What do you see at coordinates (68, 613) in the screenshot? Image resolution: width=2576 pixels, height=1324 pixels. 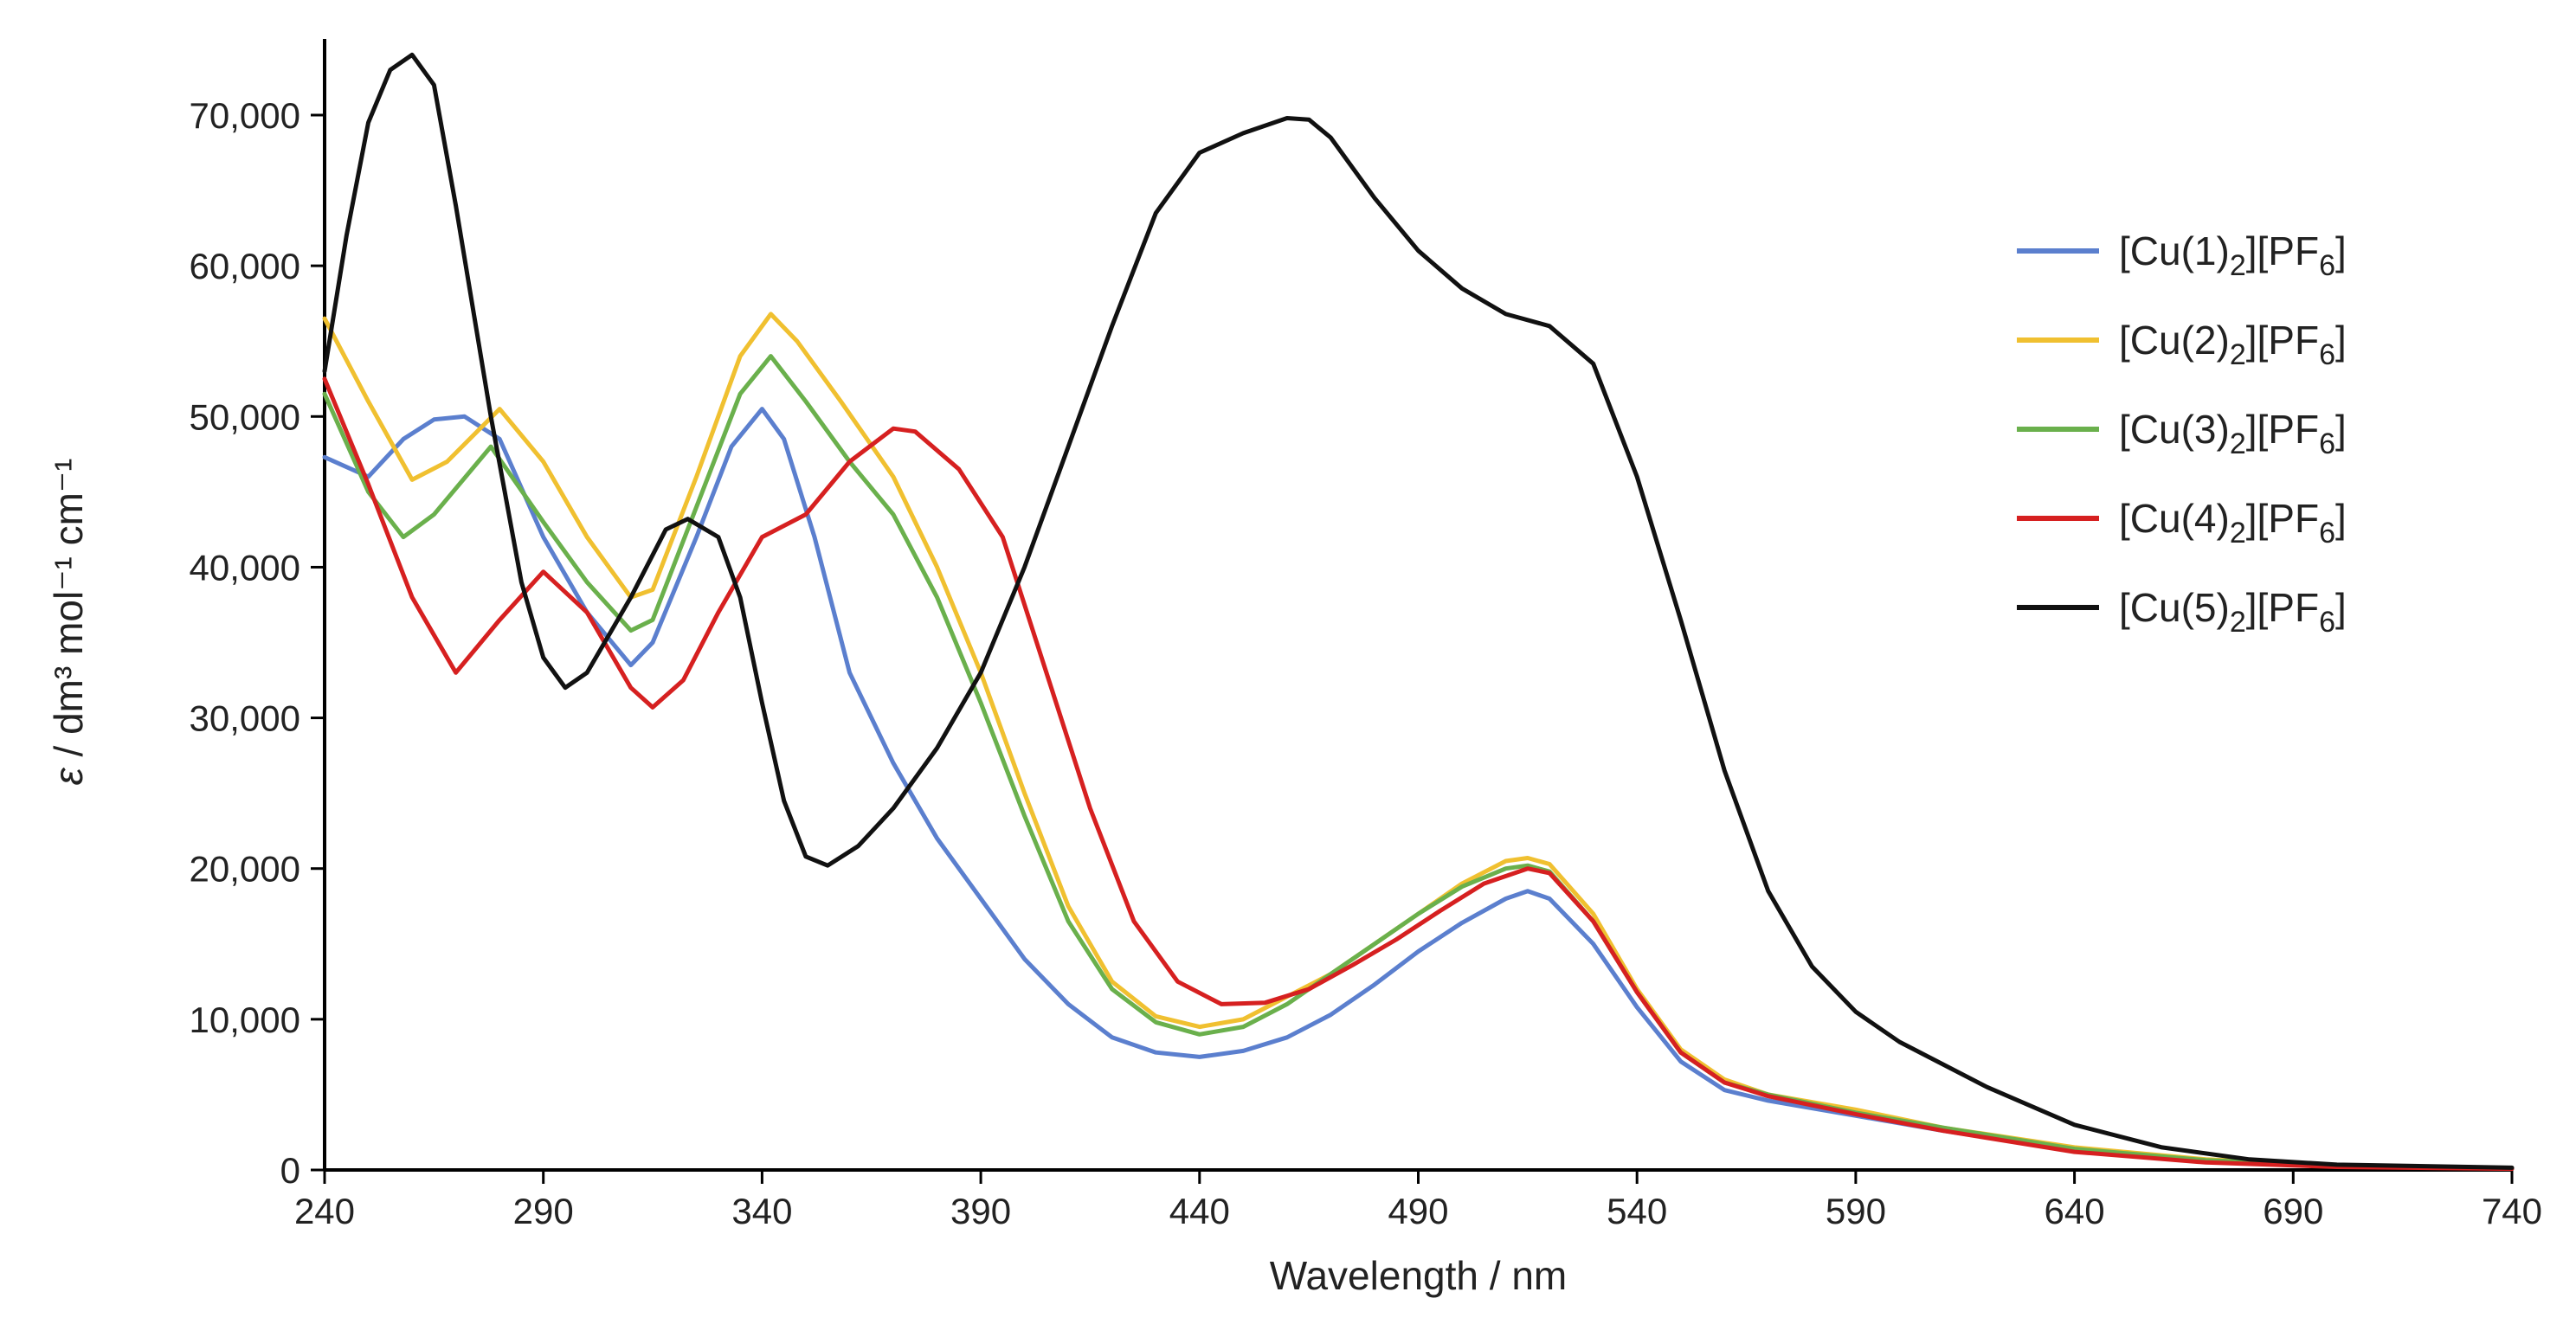 I see `y-axis-title-units: / dm³ mol⁻¹ cm⁻¹` at bounding box center [68, 613].